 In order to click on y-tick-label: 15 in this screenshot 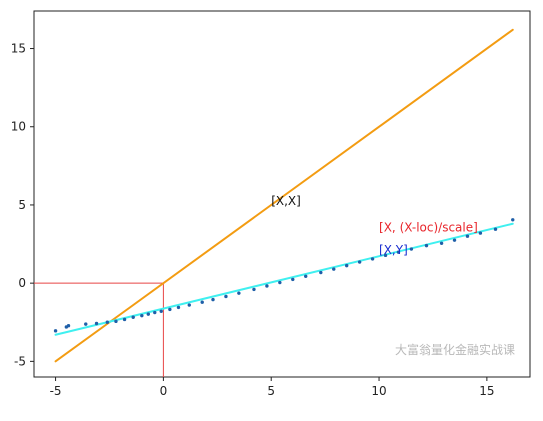, I will do `click(18, 49)`.